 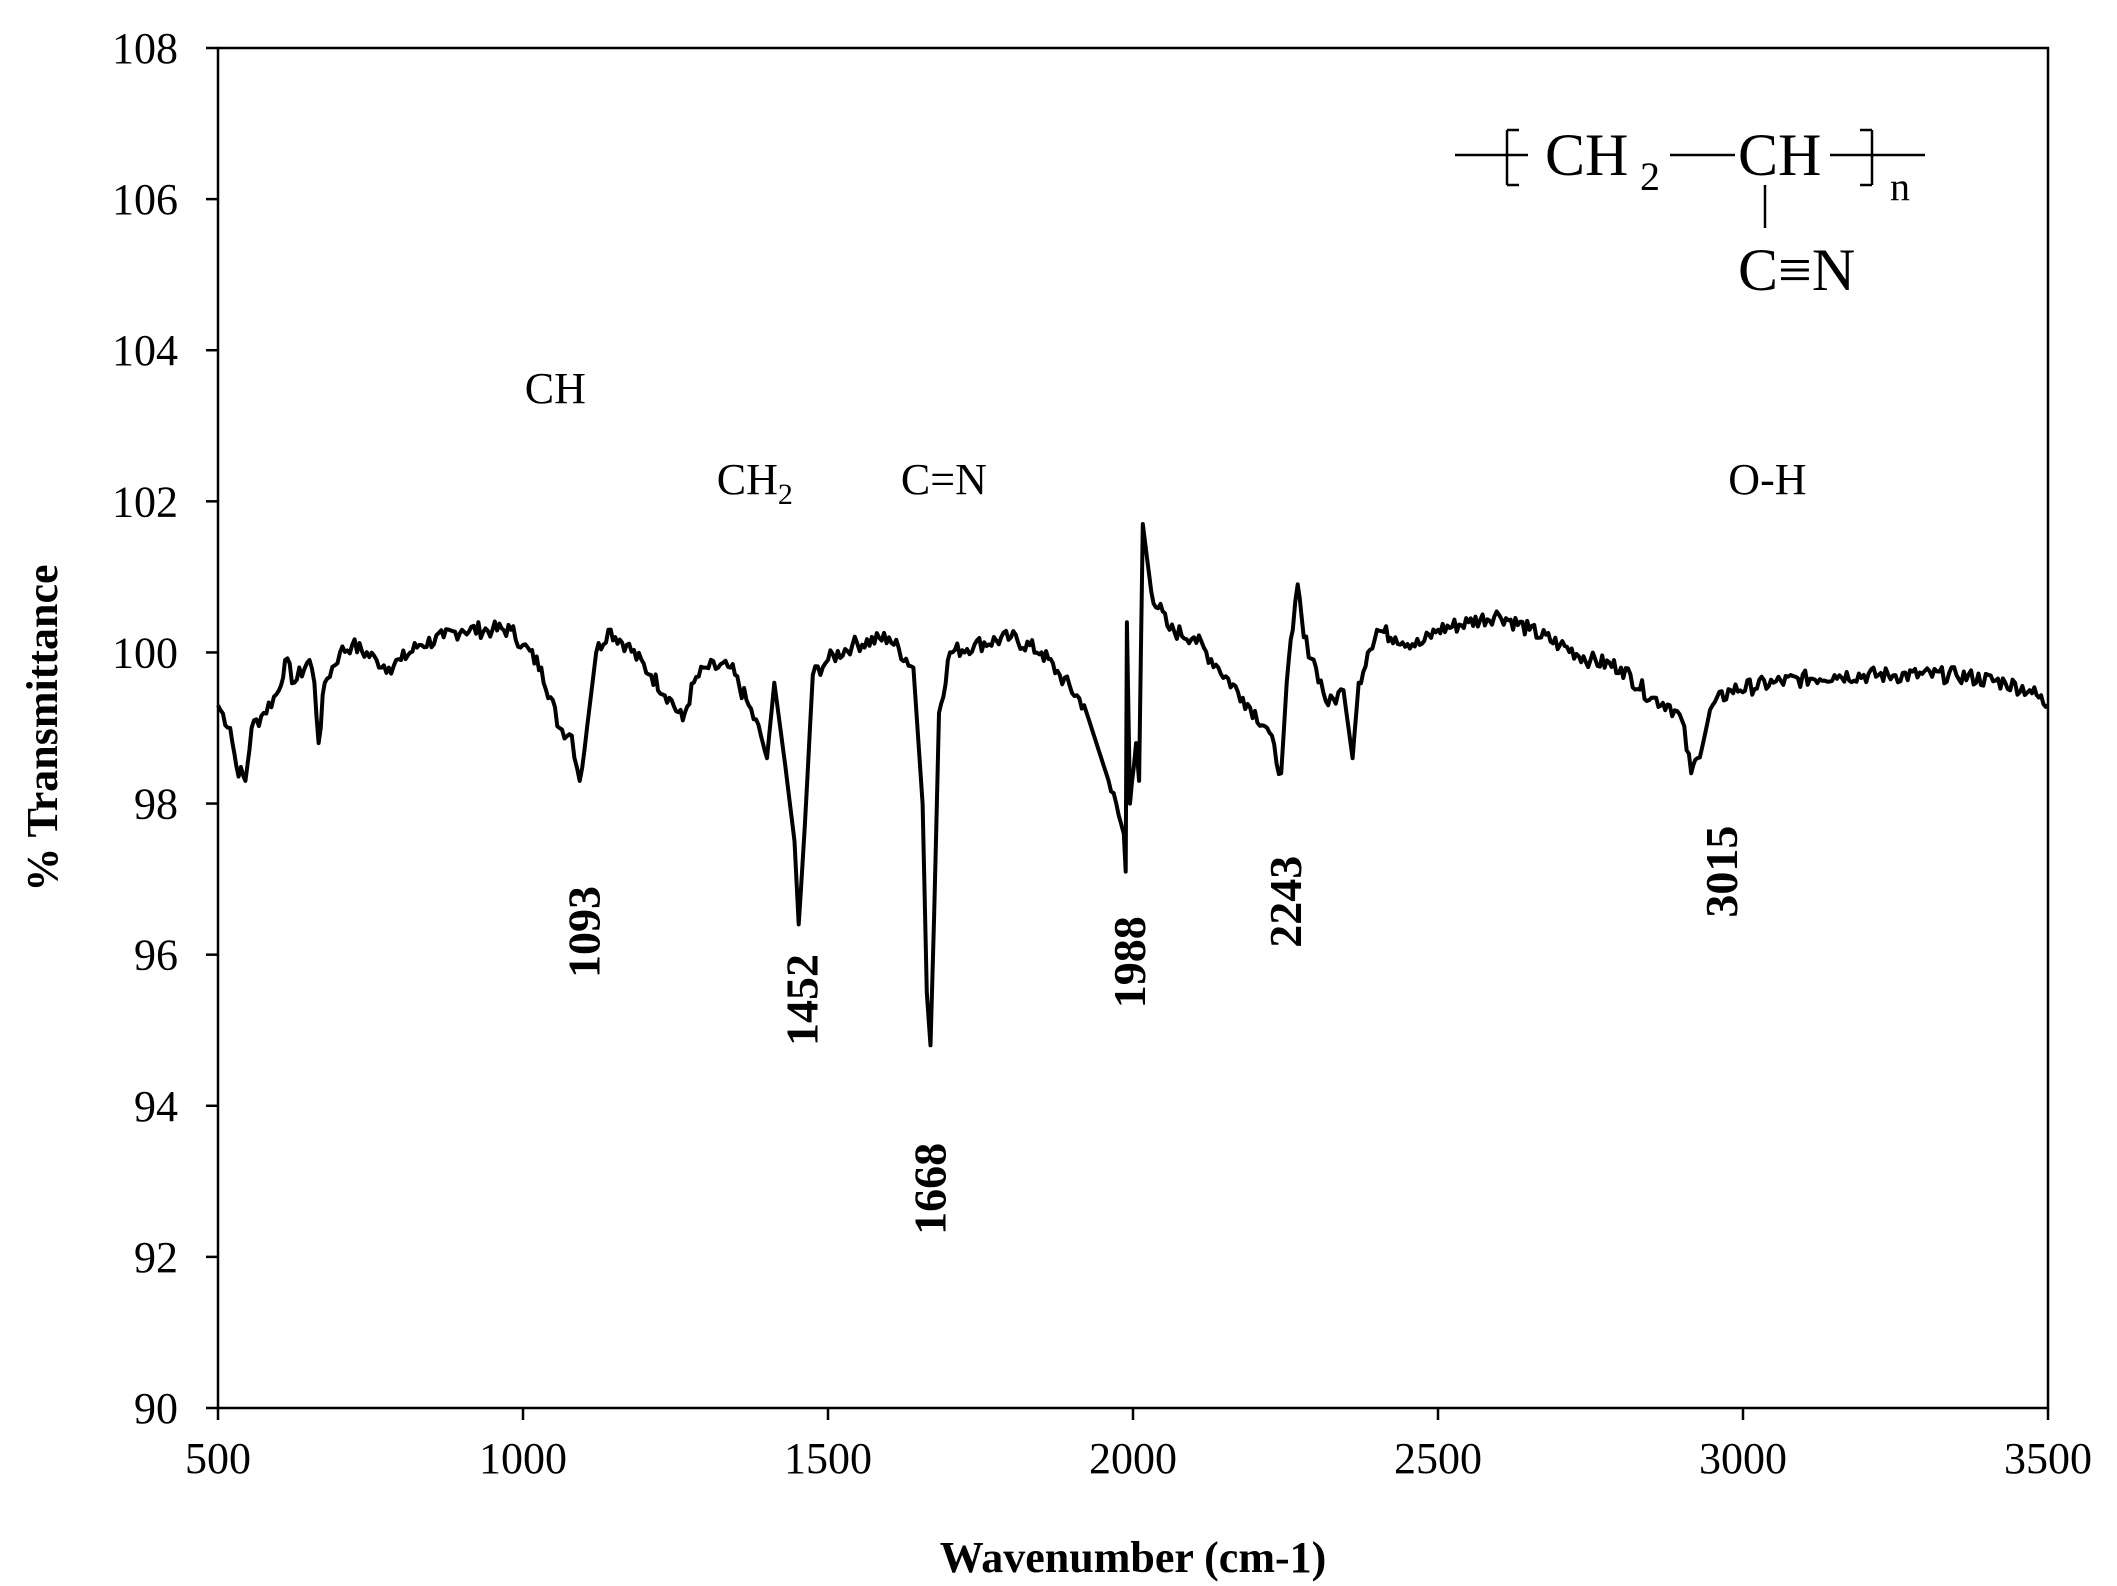 I want to click on y-tick-label: 102, so click(x=145, y=501).